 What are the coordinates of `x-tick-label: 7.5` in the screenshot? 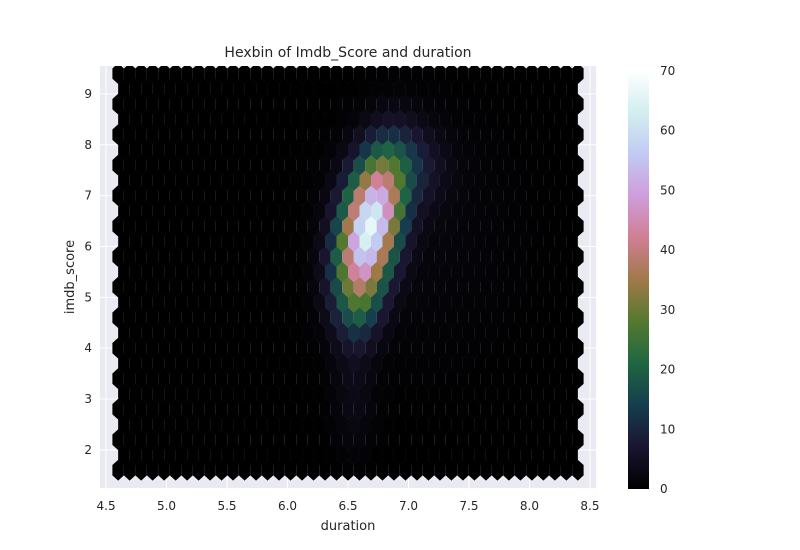 It's located at (468, 506).